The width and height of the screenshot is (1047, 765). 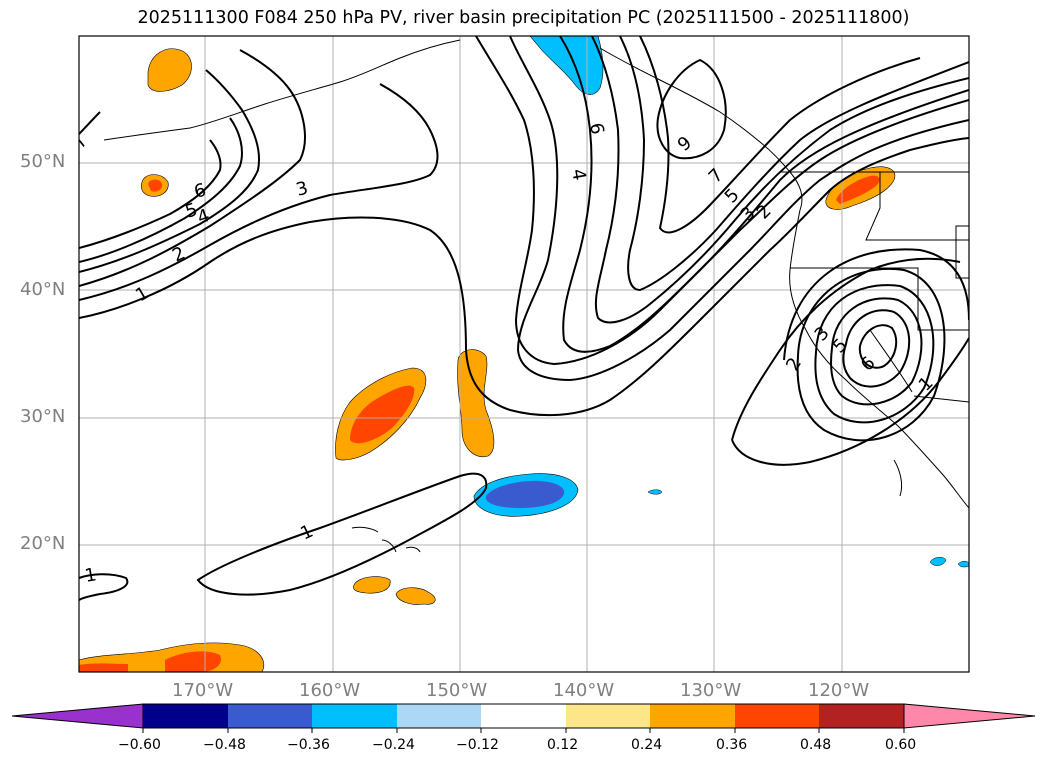 What do you see at coordinates (224, 745) in the screenshot?
I see `colorbar-tick-label: −0.48` at bounding box center [224, 745].